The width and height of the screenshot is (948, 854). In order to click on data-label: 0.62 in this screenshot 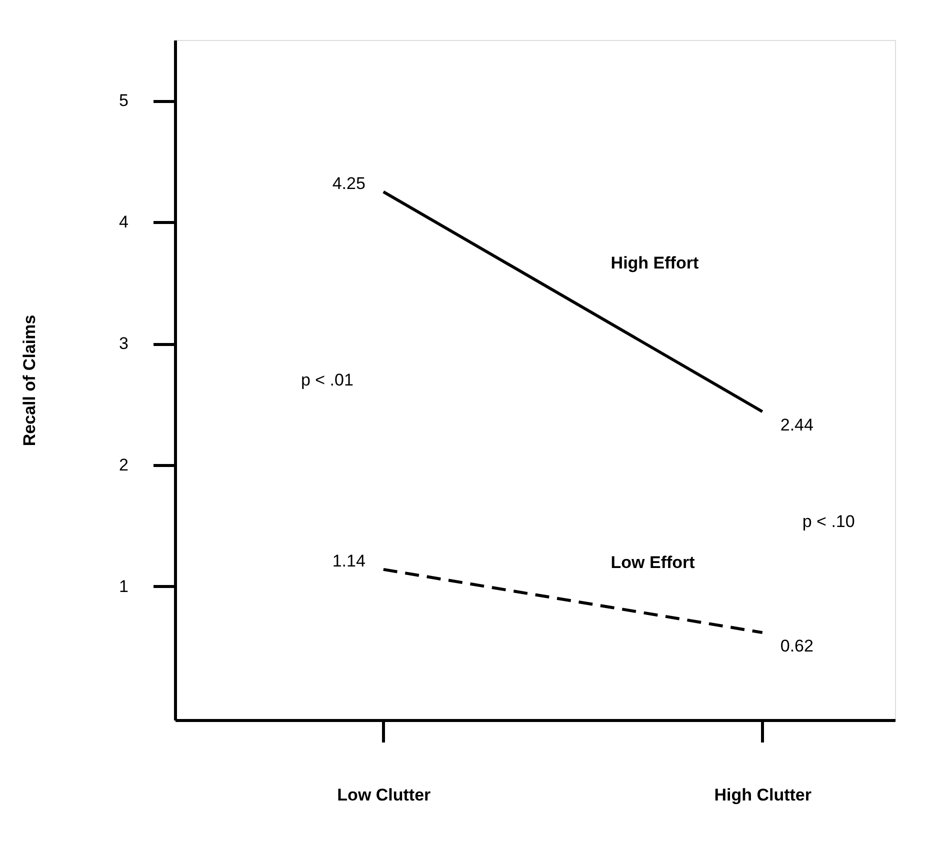, I will do `click(797, 646)`.